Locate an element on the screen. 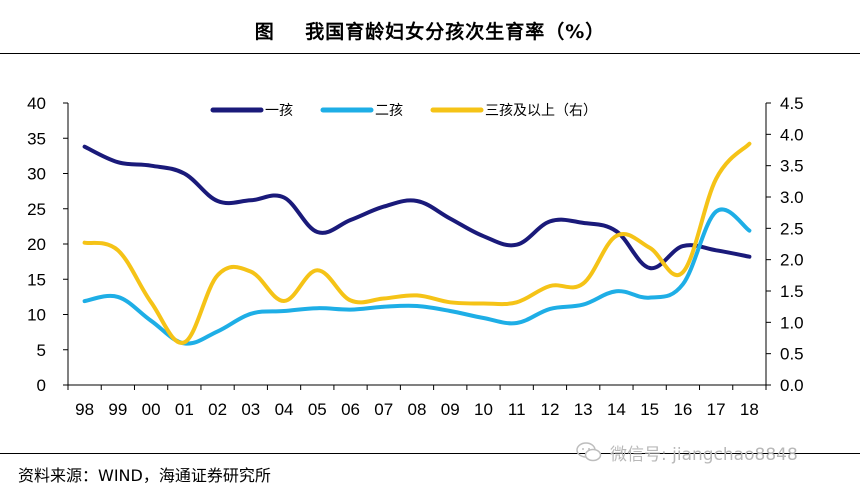 The width and height of the screenshot is (860, 493). x-tick-label: 99 is located at coordinates (117, 409).